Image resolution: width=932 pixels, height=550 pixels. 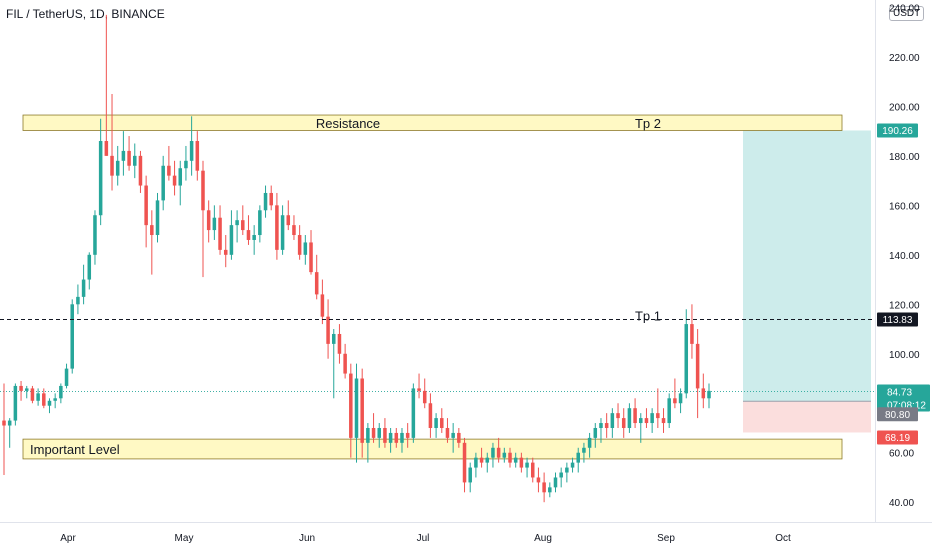 What do you see at coordinates (807, 266) in the screenshot?
I see `target-zone` at bounding box center [807, 266].